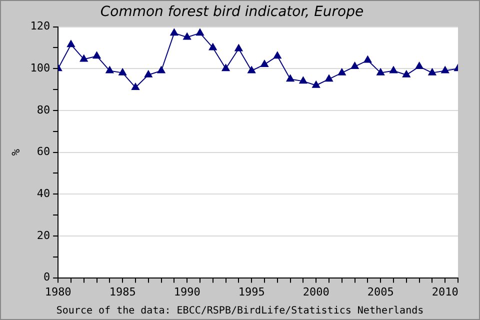  I want to click on y-tick-label: 40, so click(43, 193).